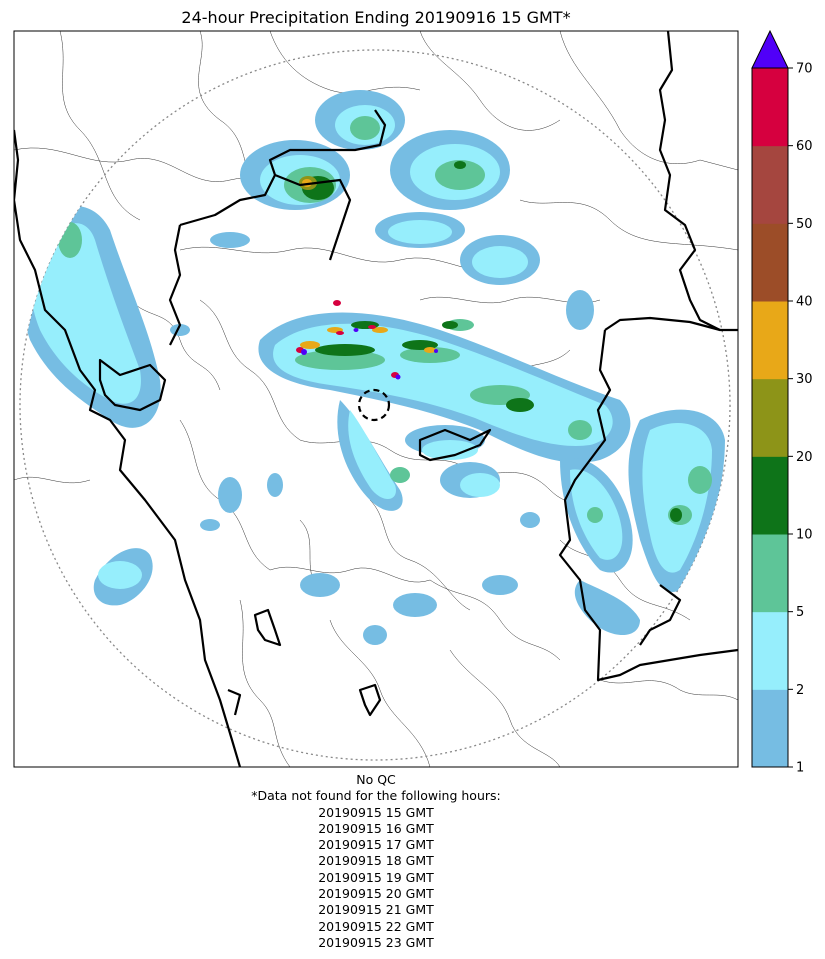  I want to click on missing-hour-item: 20190915 16 GMT, so click(376, 828).